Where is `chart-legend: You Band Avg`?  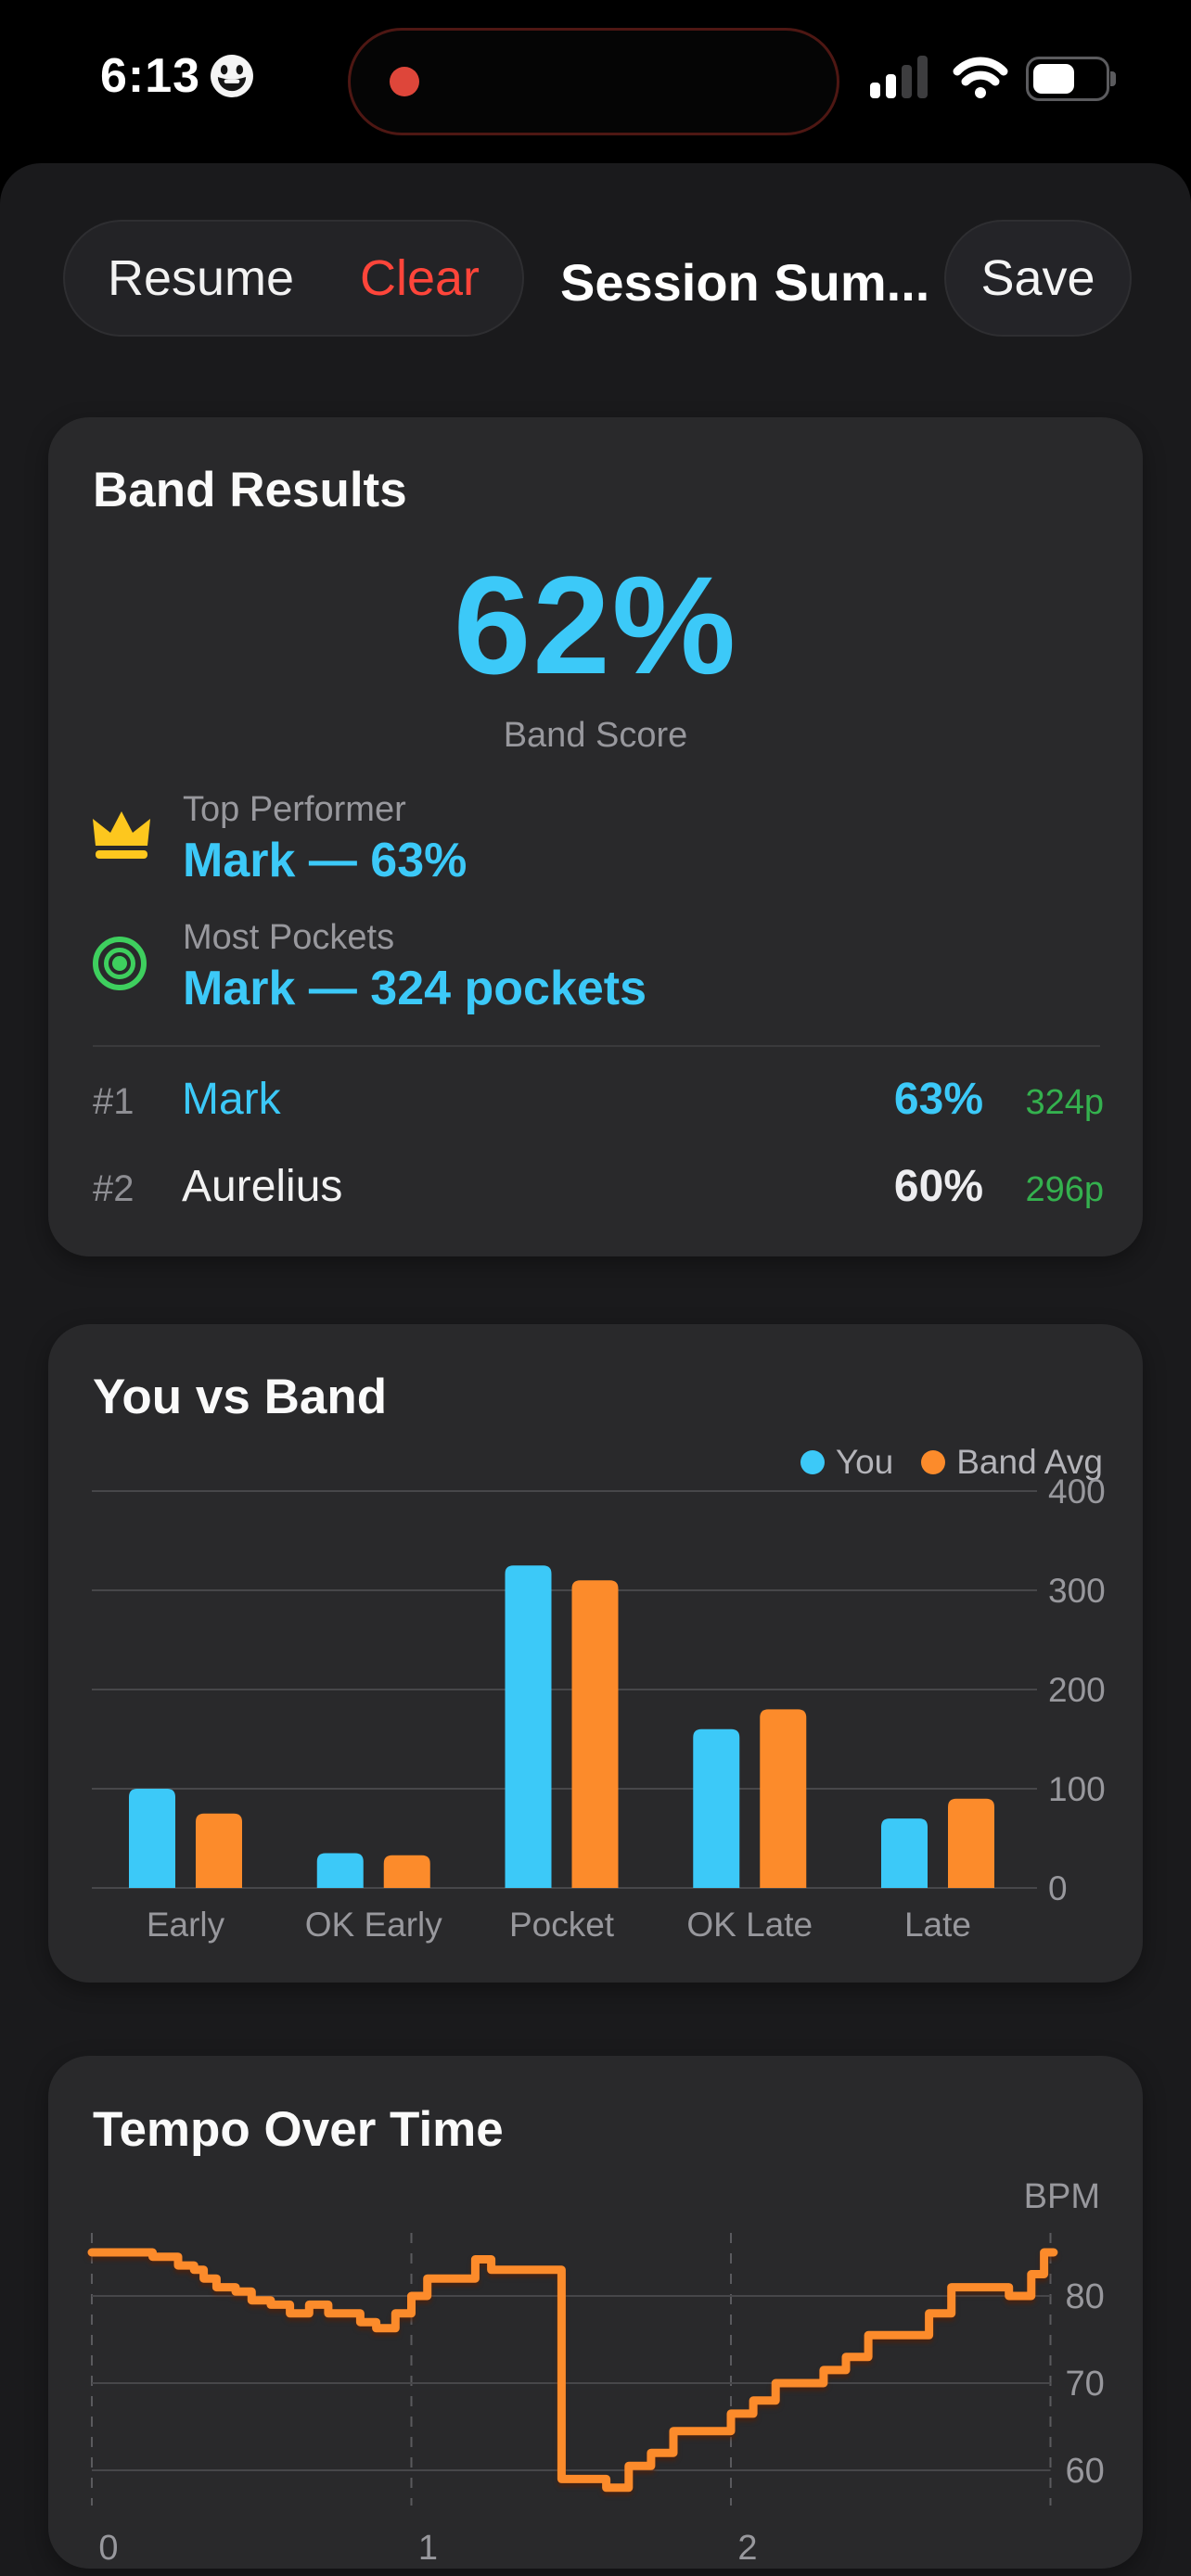
chart-legend: You Band Avg is located at coordinates (951, 1463).